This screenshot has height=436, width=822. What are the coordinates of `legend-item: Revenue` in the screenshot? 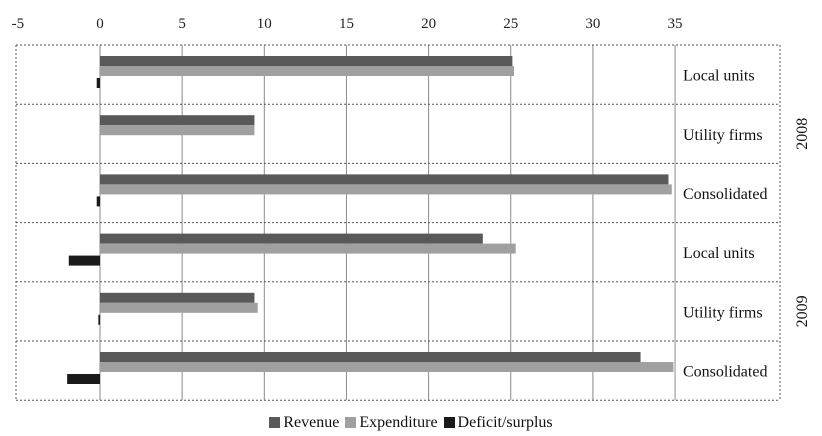 It's located at (304, 423).